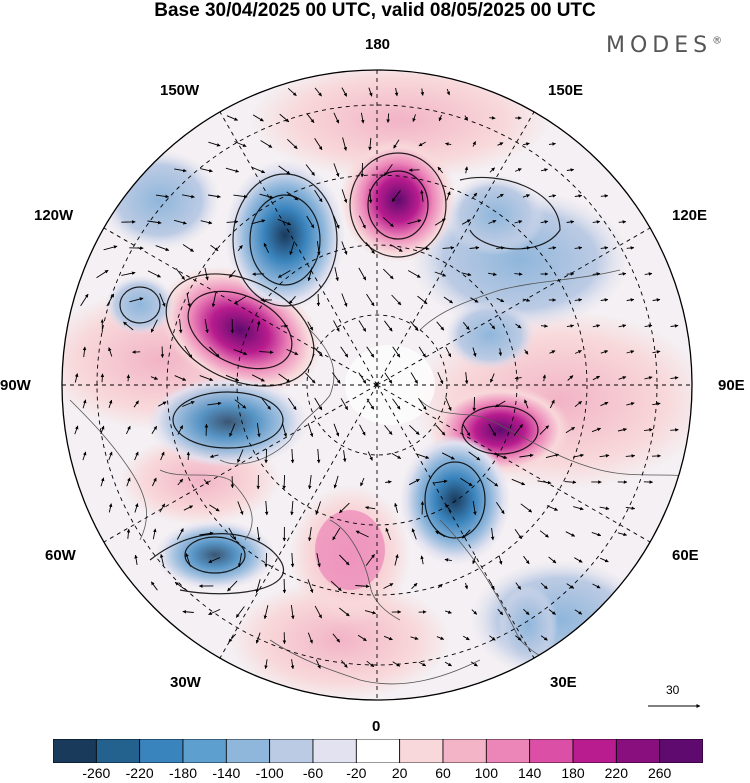  Describe the element at coordinates (96, 773) in the screenshot. I see `colorbar-tick-label: -260` at that location.